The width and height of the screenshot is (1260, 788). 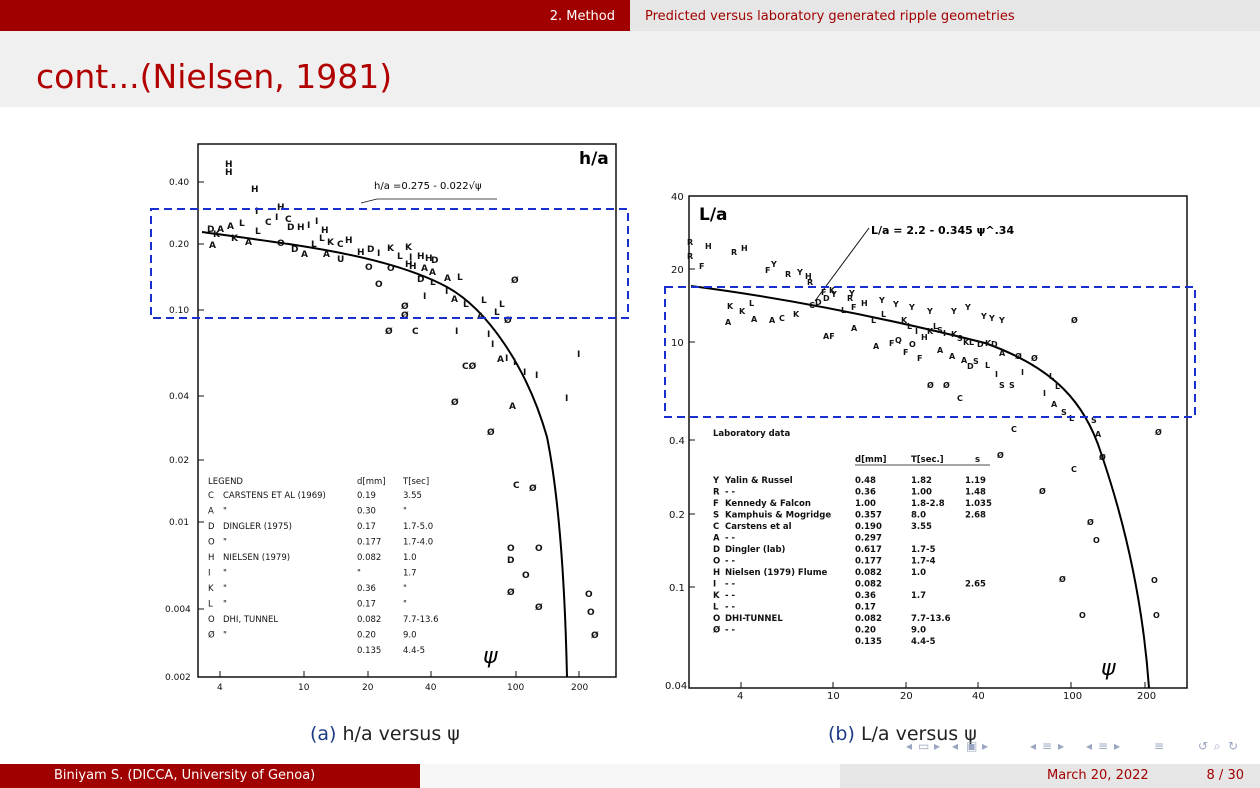 I want to click on y-tick-5: 0.01, so click(x=179, y=523).